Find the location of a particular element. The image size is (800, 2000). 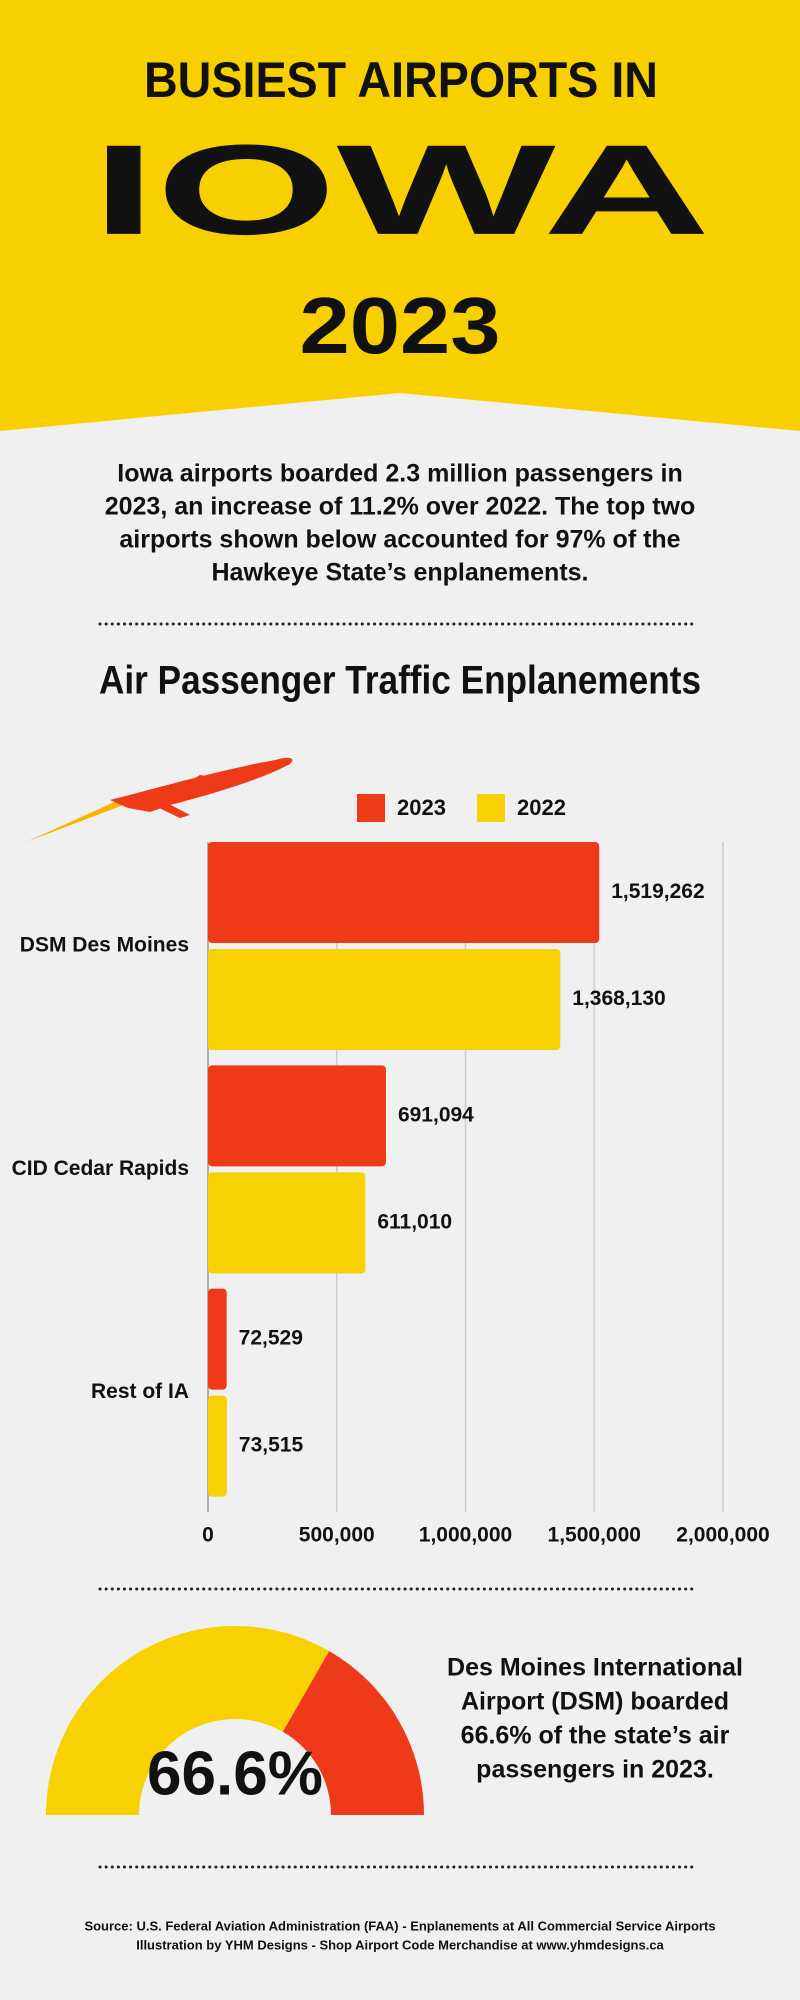

gauge-text: Airport (DSM) boarded is located at coordinates (595, 1702).